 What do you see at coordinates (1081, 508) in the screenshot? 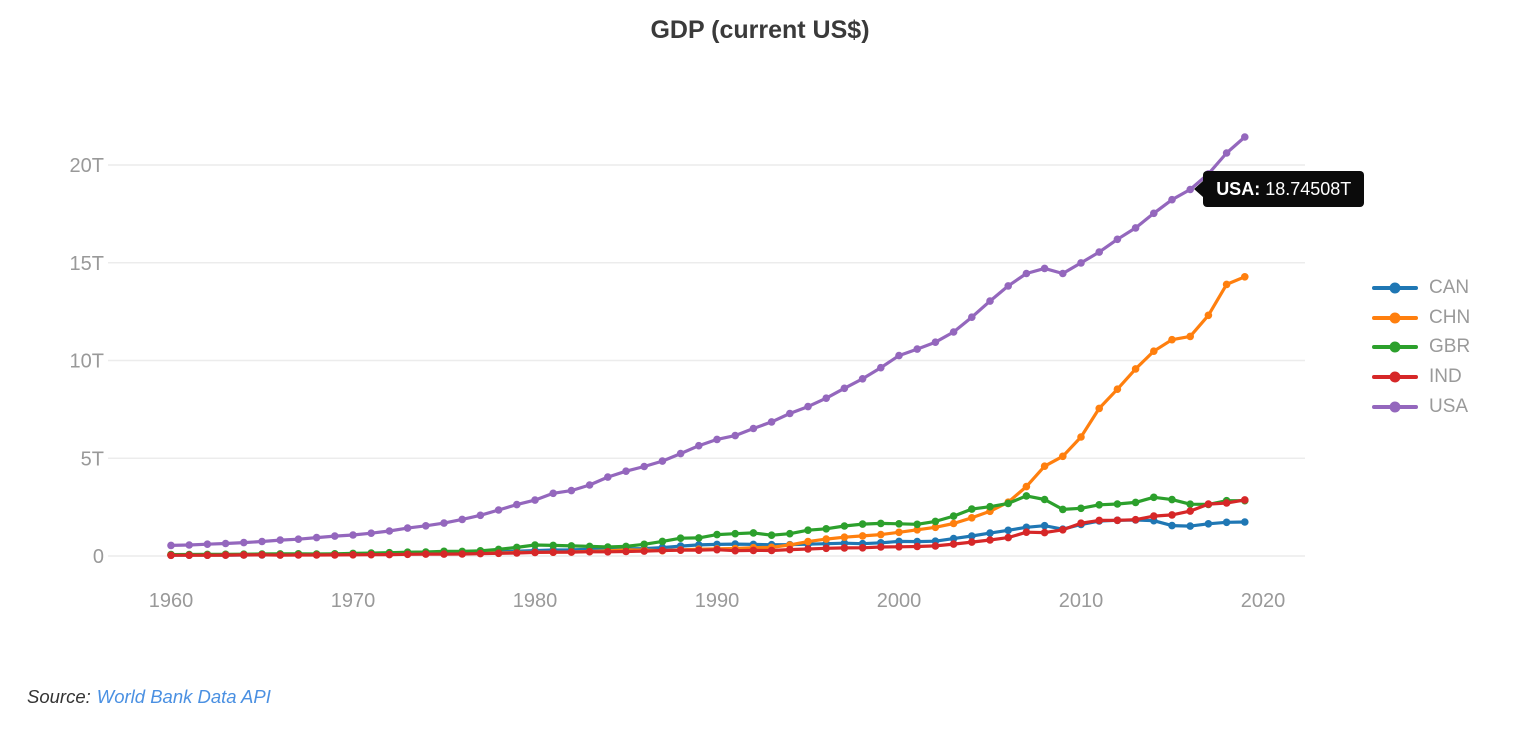
I see `data-point-gbr-2010` at bounding box center [1081, 508].